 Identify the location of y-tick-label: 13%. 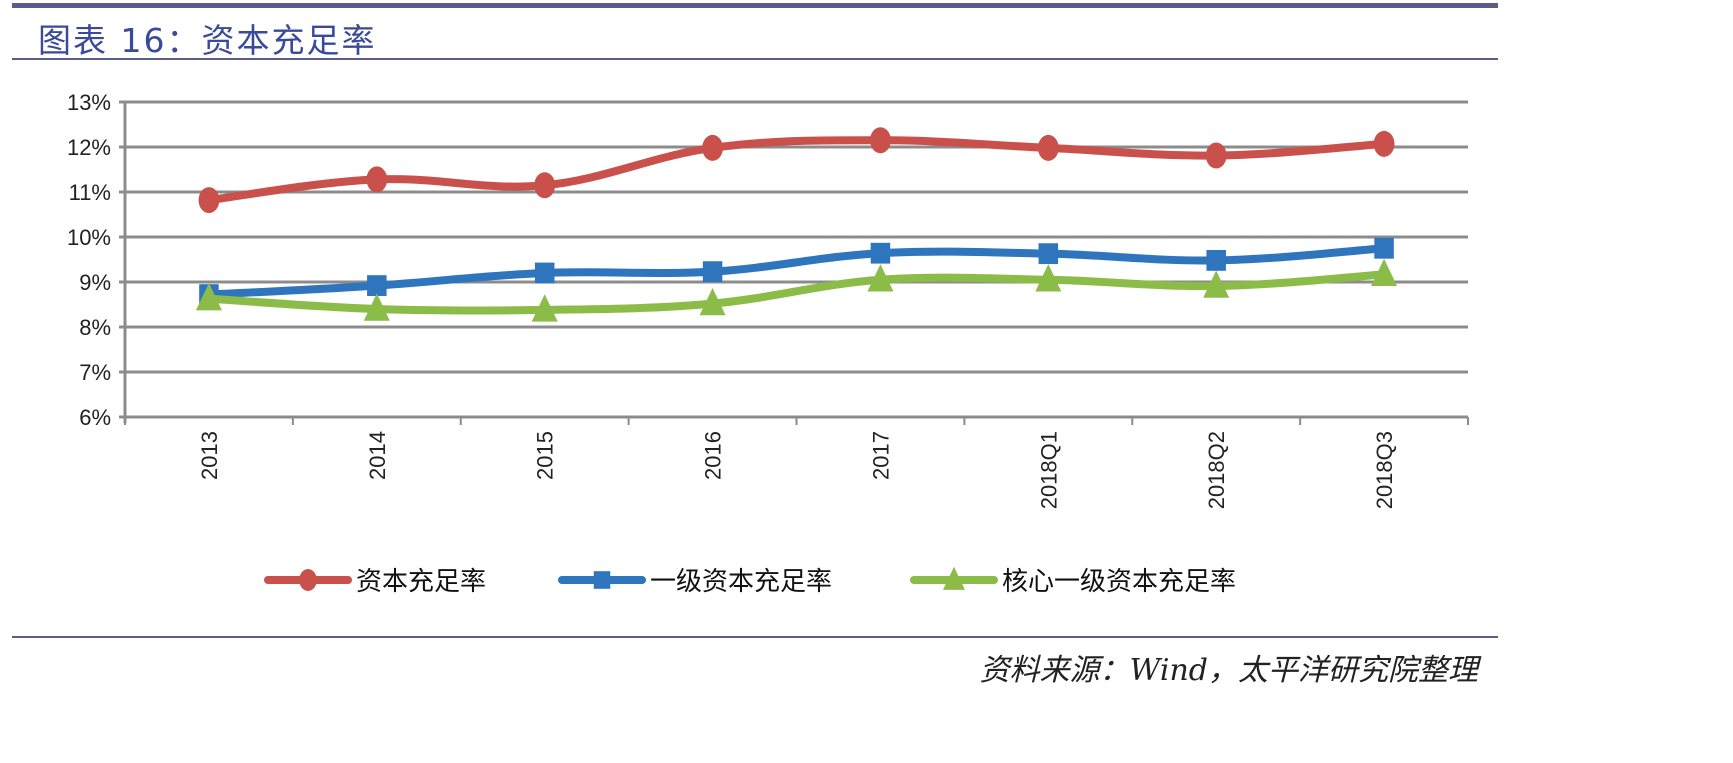
(89, 102).